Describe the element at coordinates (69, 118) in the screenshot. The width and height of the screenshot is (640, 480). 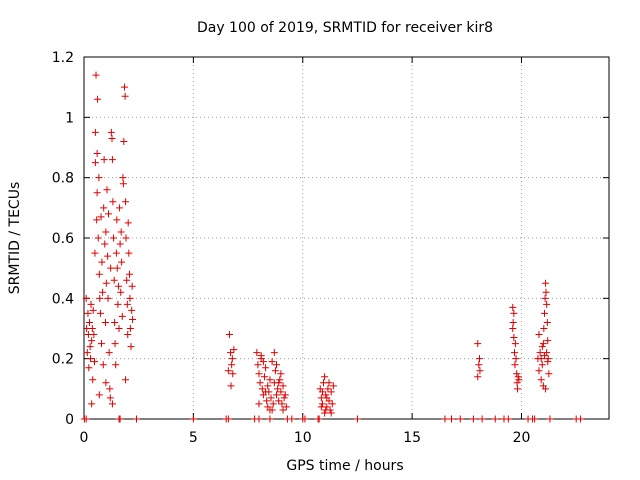
I see `y-tick-label: 1` at that location.